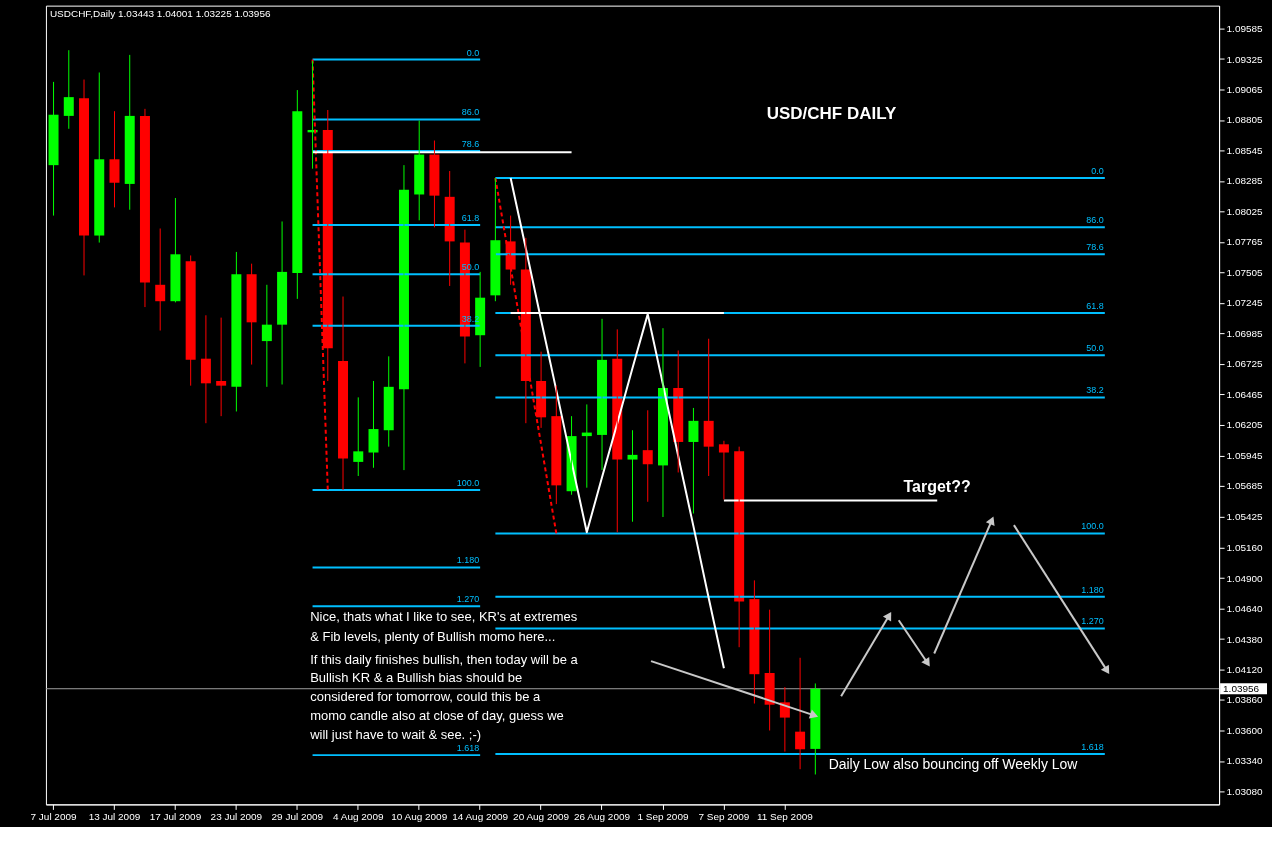  What do you see at coordinates (419, 816) in the screenshot?
I see `x-tick-label: 10 Aug 2009` at bounding box center [419, 816].